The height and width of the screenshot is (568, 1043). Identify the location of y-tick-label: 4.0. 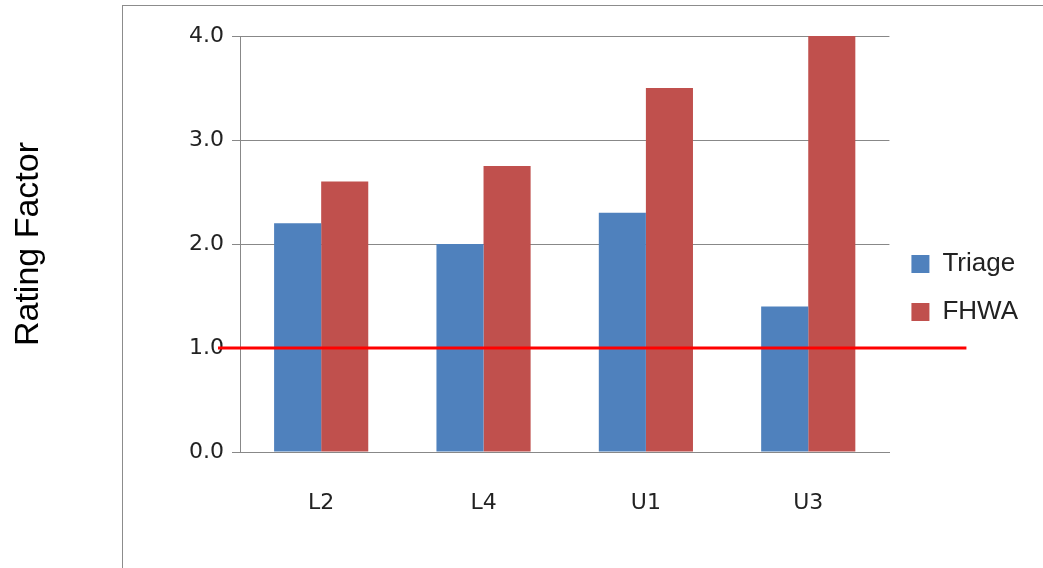
(206, 34).